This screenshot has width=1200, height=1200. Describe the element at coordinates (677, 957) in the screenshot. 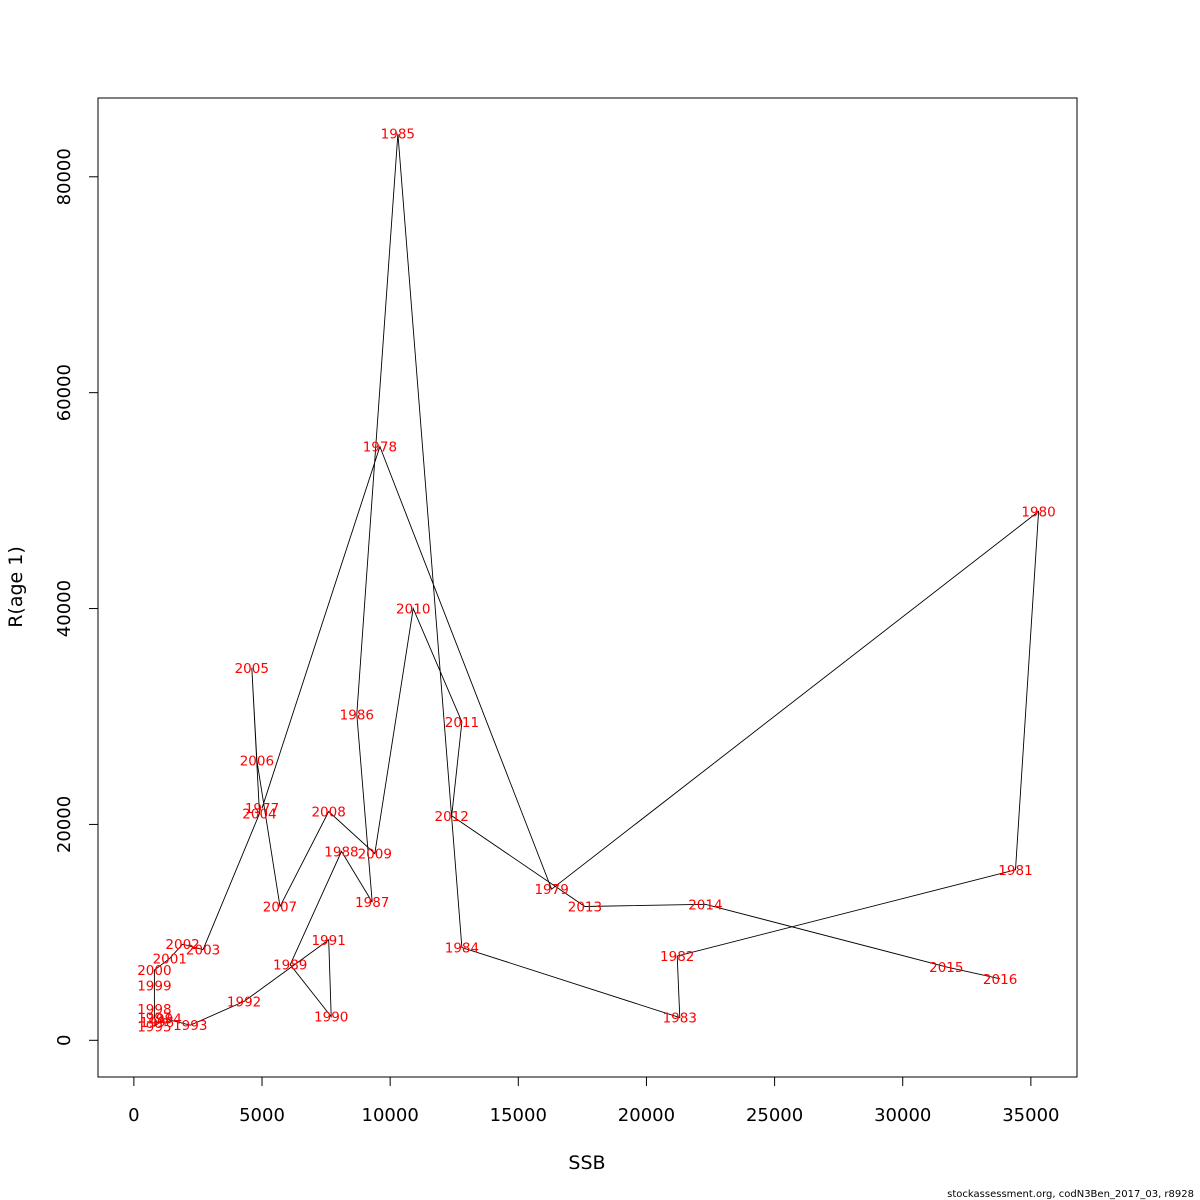

I see `year-label-1982: 1982` at that location.